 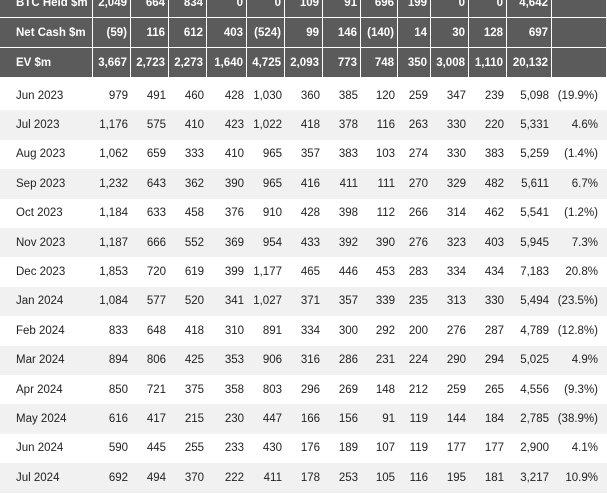 What do you see at coordinates (156, 183) in the screenshot?
I see `row-value: 643` at bounding box center [156, 183].